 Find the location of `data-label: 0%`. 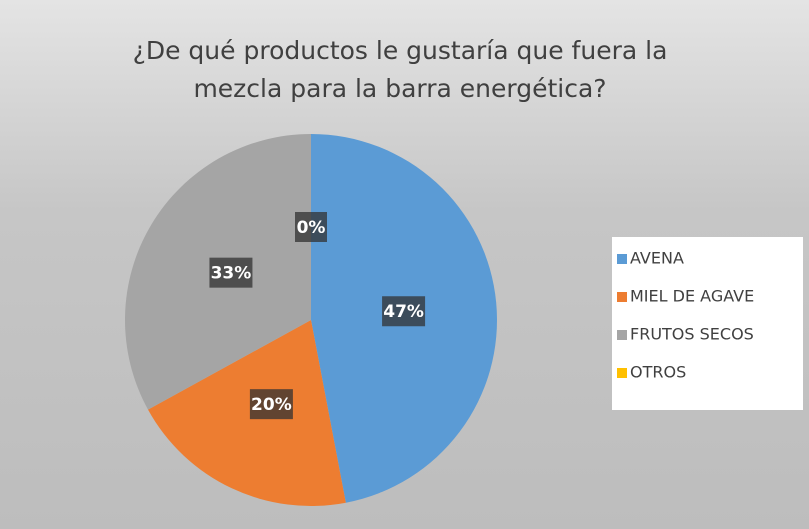

data-label: 0% is located at coordinates (311, 228).